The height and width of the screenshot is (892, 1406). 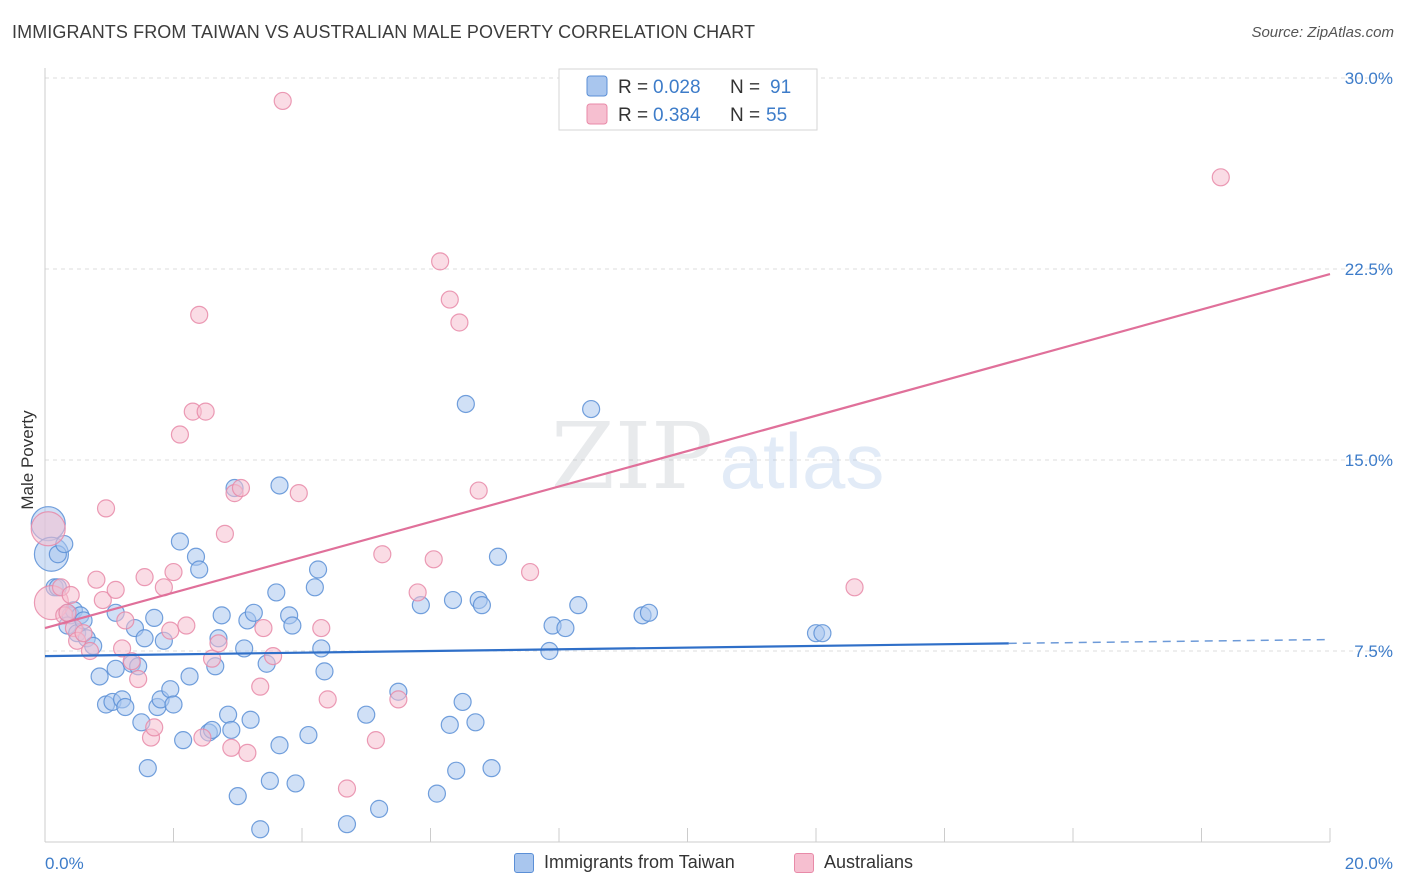 I want to click on legend-swatch-australians, so click(x=597, y=114).